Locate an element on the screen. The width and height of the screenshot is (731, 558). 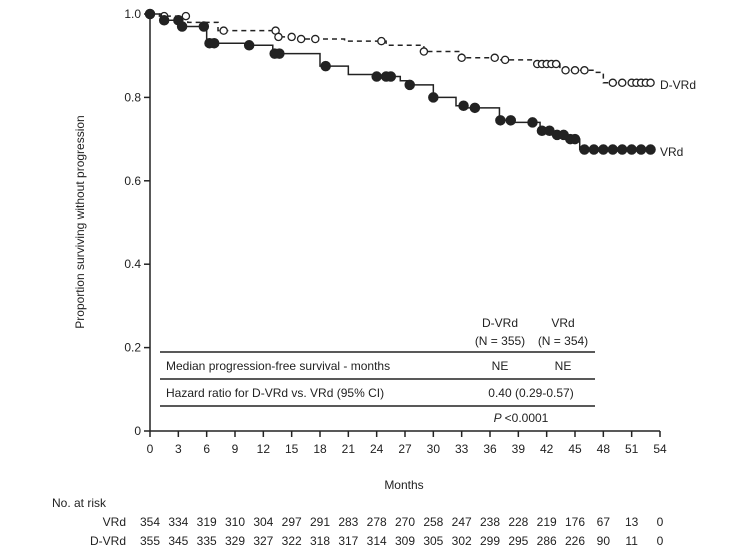
x-tick-label: 33 is located at coordinates (462, 449).